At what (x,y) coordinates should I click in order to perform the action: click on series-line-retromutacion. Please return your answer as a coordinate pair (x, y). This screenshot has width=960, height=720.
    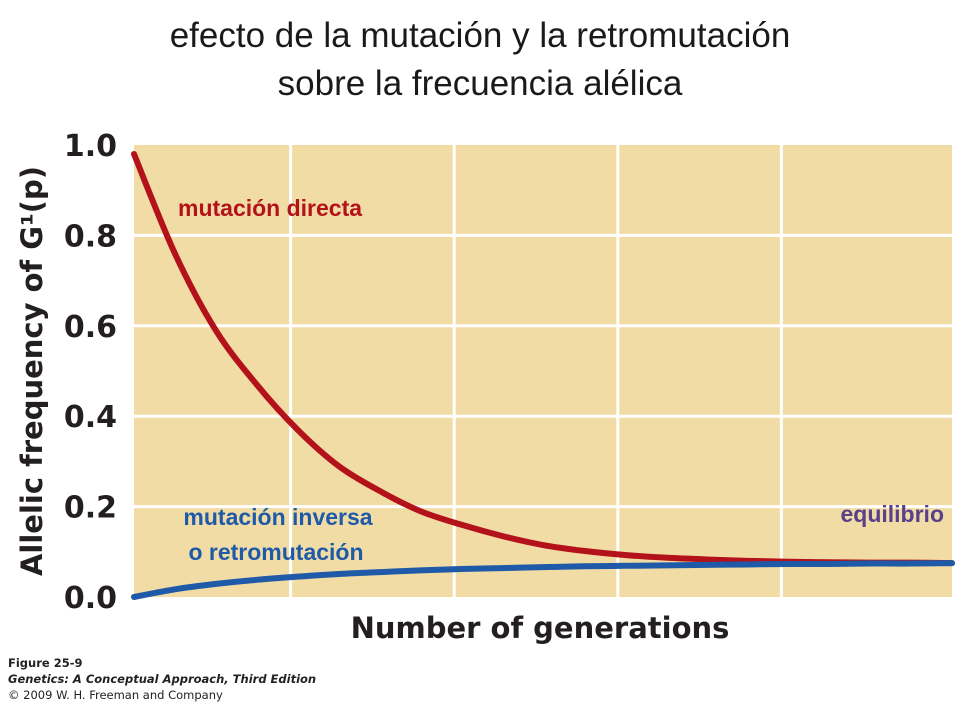
    Looking at the image, I should click on (543, 580).